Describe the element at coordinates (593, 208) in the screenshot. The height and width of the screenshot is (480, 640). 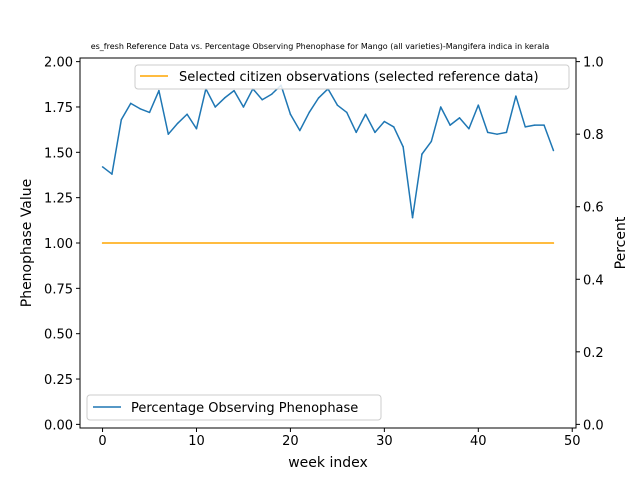
I see `y-tick-label-right: 0.6` at that location.